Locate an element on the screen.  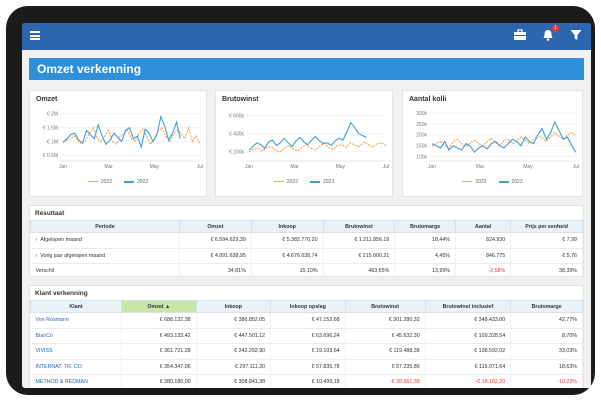
period-cell: › Afgelopen maand is located at coordinates (105, 240).